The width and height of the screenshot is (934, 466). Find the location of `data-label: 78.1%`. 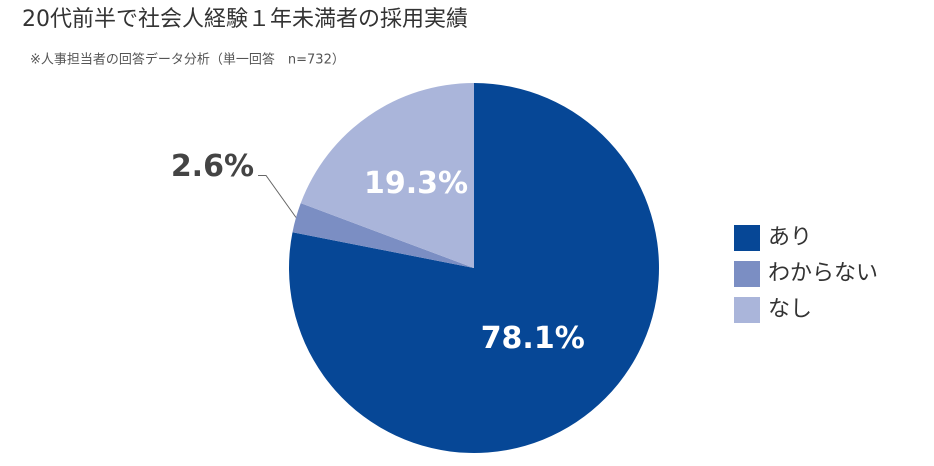

data-label: 78.1% is located at coordinates (533, 338).